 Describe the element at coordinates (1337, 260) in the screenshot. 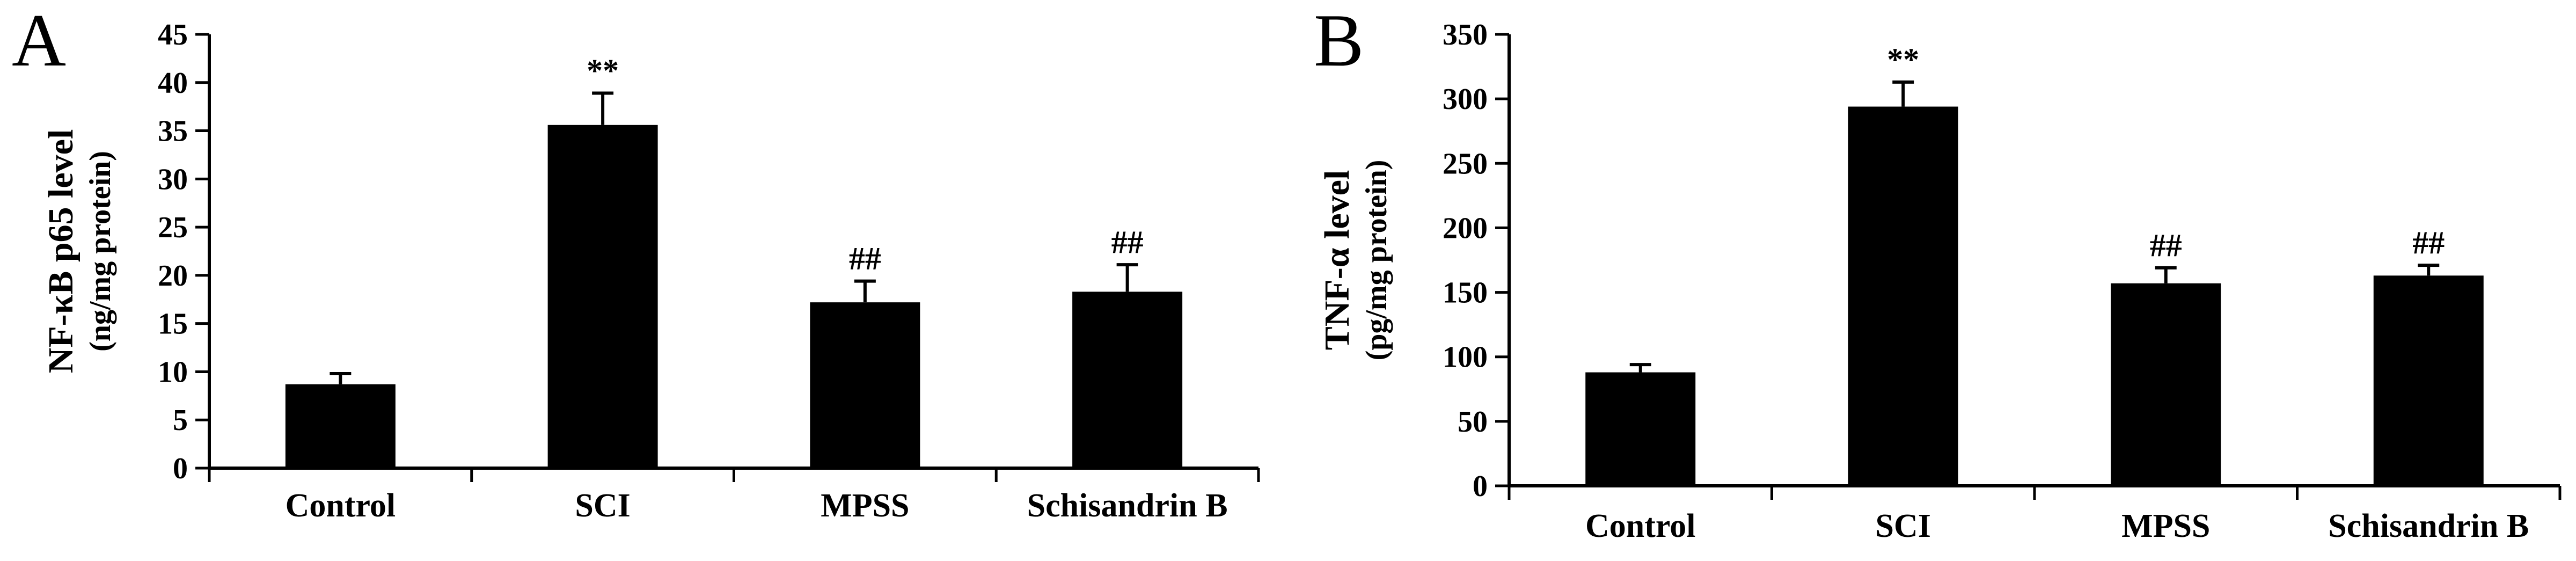

I see `y-axis-label: TNF-α level` at that location.